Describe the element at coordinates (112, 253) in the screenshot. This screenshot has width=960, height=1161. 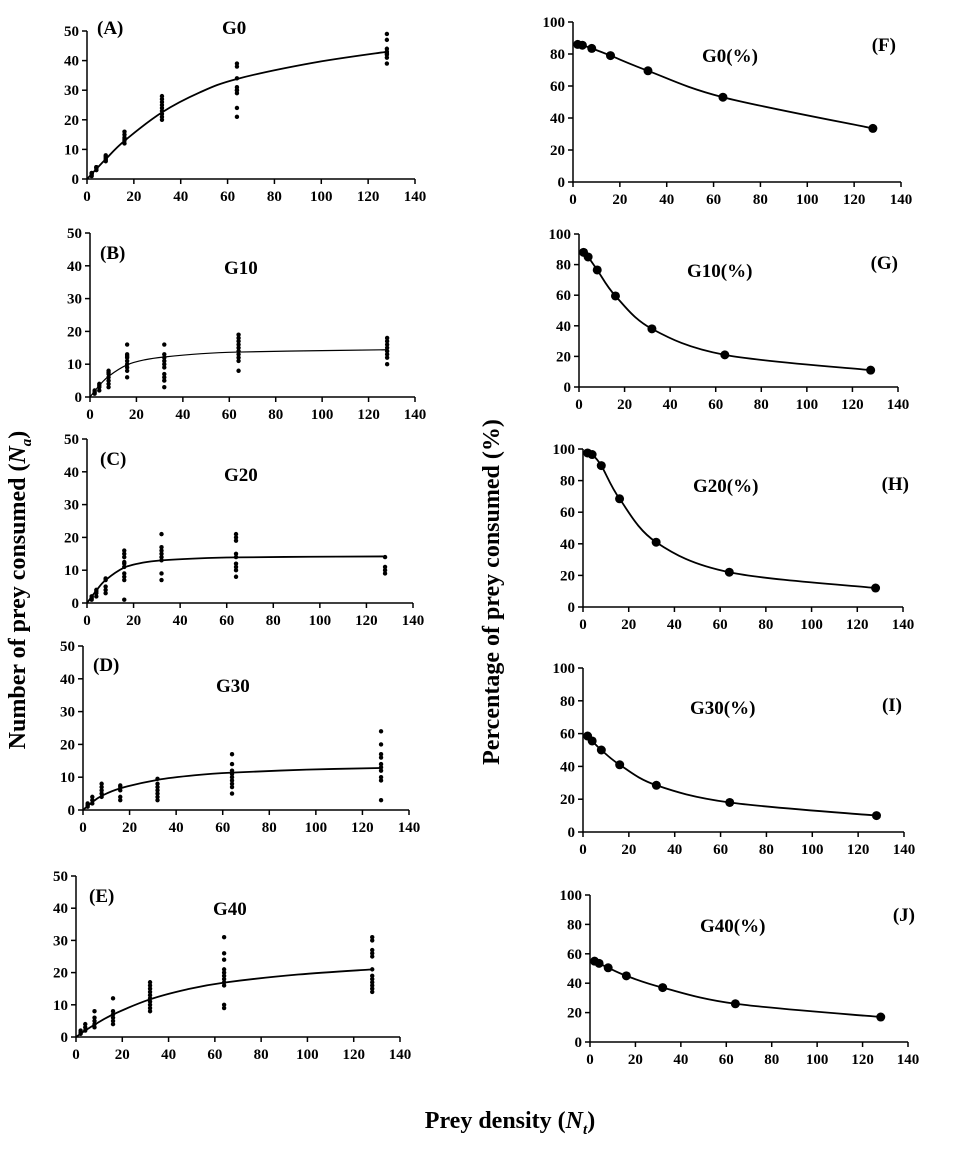
I see `panel-label: (B)` at that location.